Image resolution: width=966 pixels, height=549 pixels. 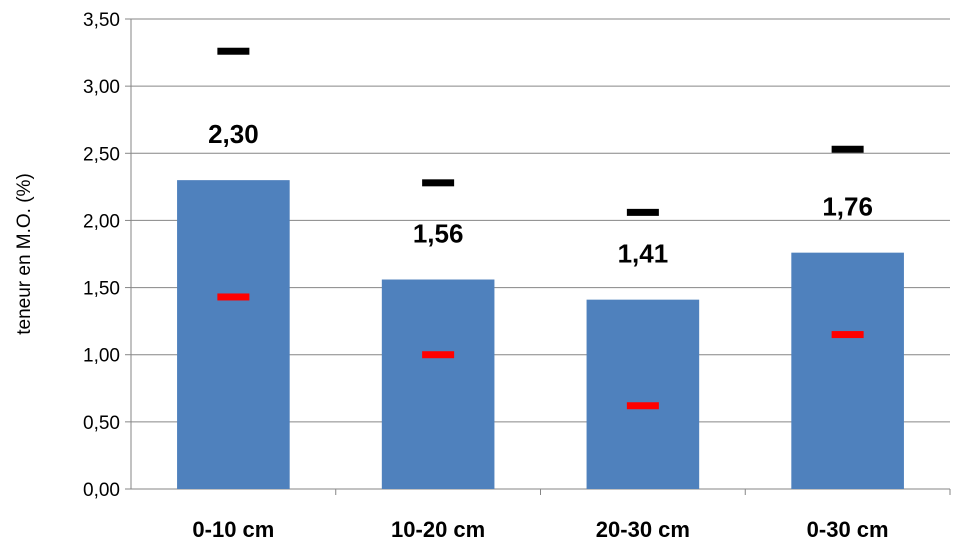 What do you see at coordinates (101, 289) in the screenshot?
I see `y-tick-label: 1,50` at bounding box center [101, 289].